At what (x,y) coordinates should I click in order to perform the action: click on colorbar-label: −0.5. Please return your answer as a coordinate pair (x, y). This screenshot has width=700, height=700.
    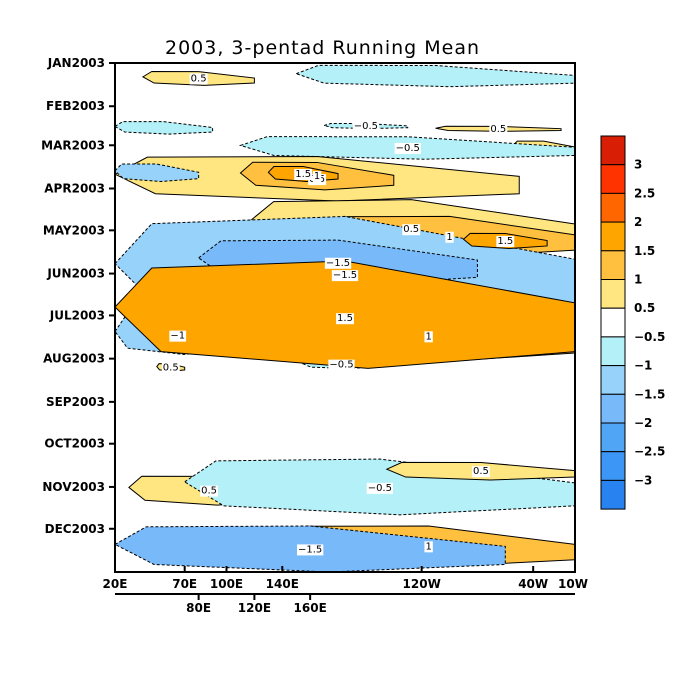
    Looking at the image, I should click on (649, 337).